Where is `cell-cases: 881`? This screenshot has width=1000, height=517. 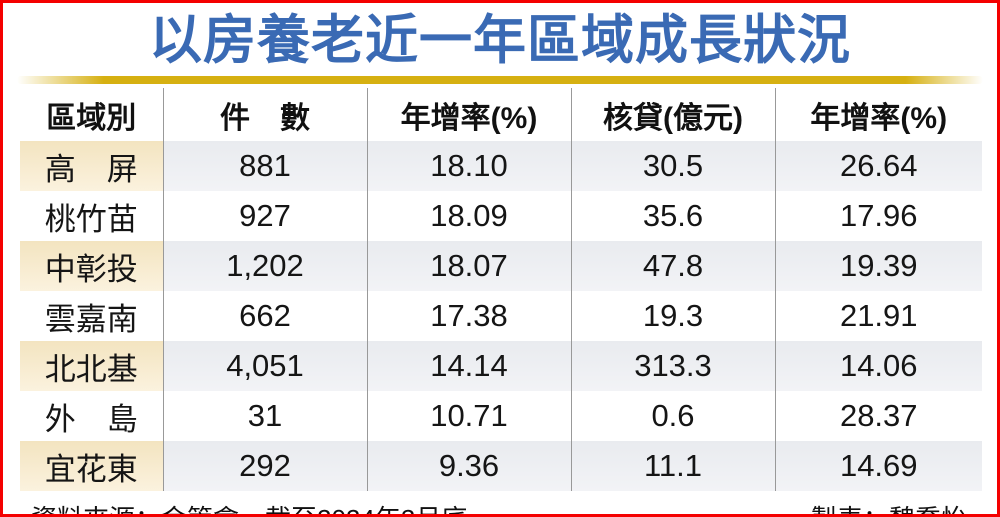
cell-cases: 881 is located at coordinates (264, 166).